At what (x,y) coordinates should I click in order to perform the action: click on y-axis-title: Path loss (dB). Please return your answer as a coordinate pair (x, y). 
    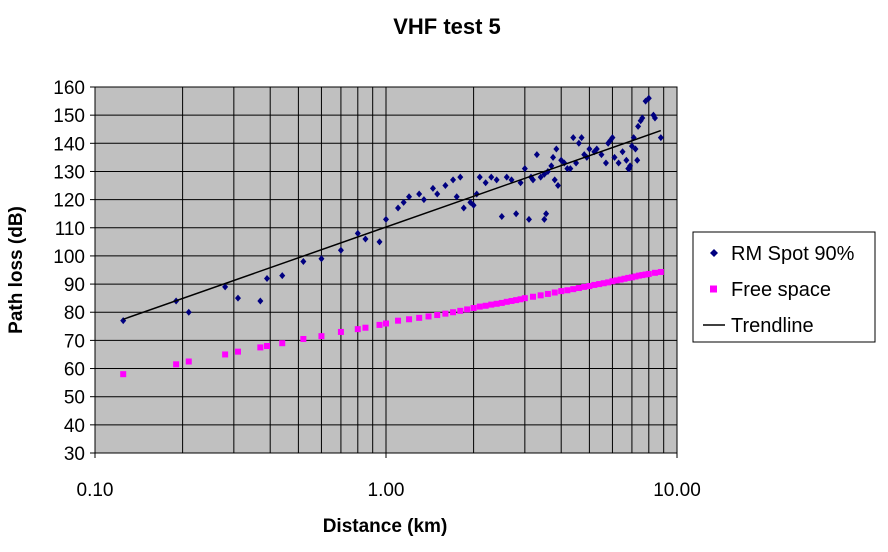
    Looking at the image, I should click on (16, 270).